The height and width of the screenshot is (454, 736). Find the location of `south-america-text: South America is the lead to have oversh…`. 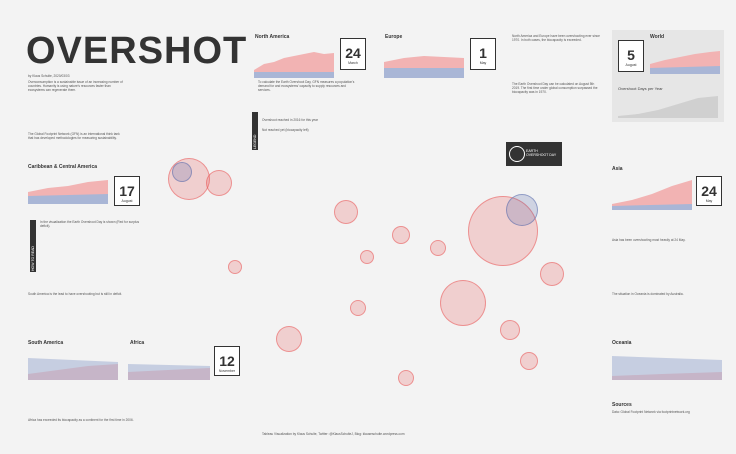

south-america-text: South America is the lead to have oversh… is located at coordinates (75, 294).